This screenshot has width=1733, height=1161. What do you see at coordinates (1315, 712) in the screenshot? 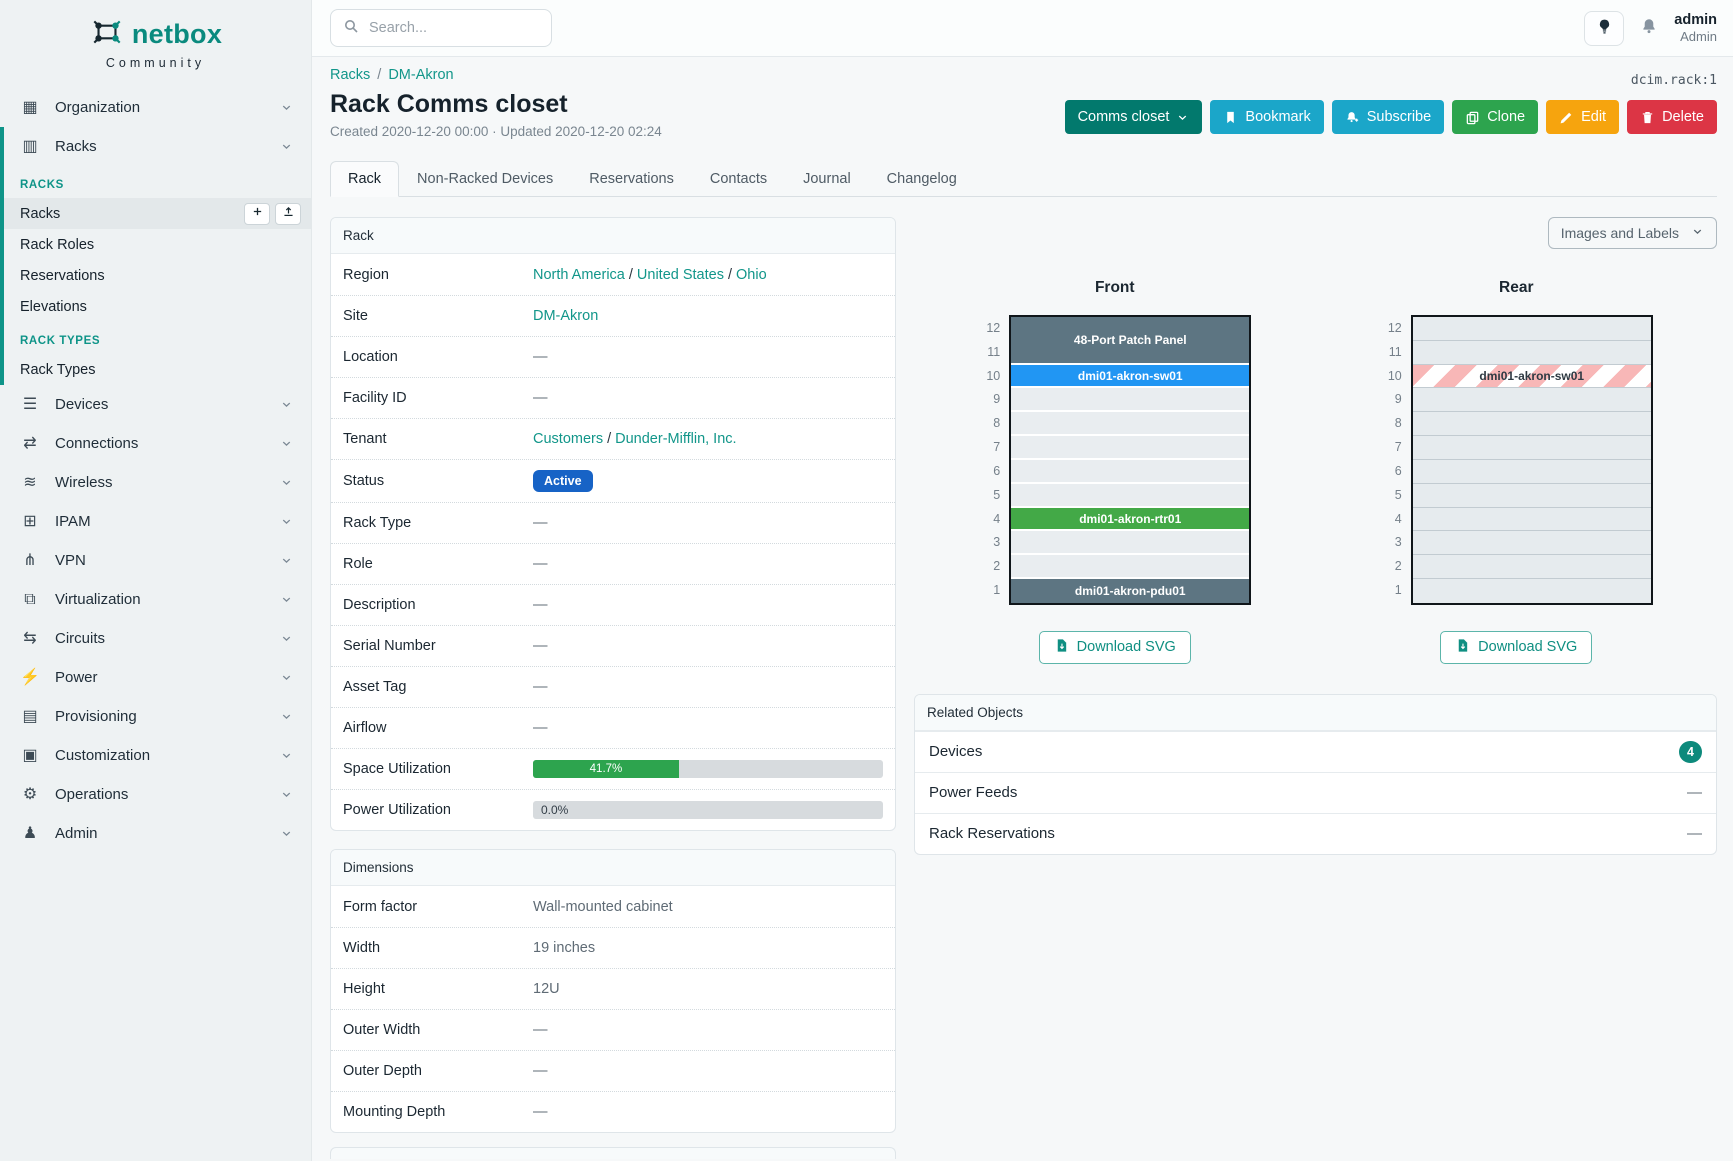
I see `related-objects-title: Related Objects` at bounding box center [1315, 712].